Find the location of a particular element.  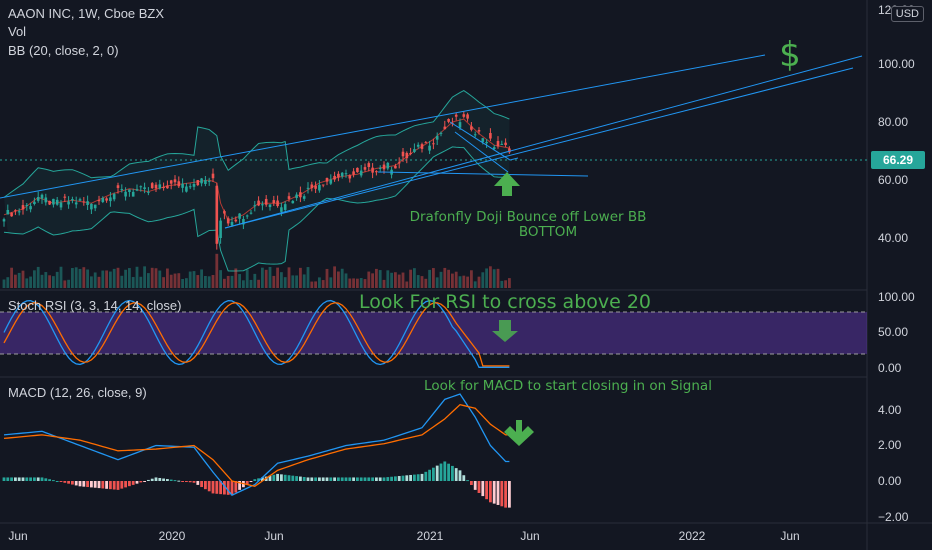

bb-legend: BB (20, close, 2, 0) is located at coordinates (63, 50).